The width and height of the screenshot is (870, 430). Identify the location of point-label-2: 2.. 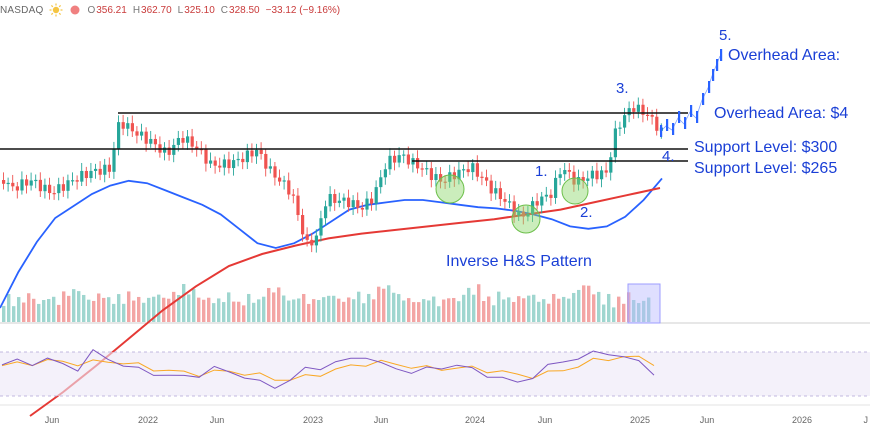
(586, 212).